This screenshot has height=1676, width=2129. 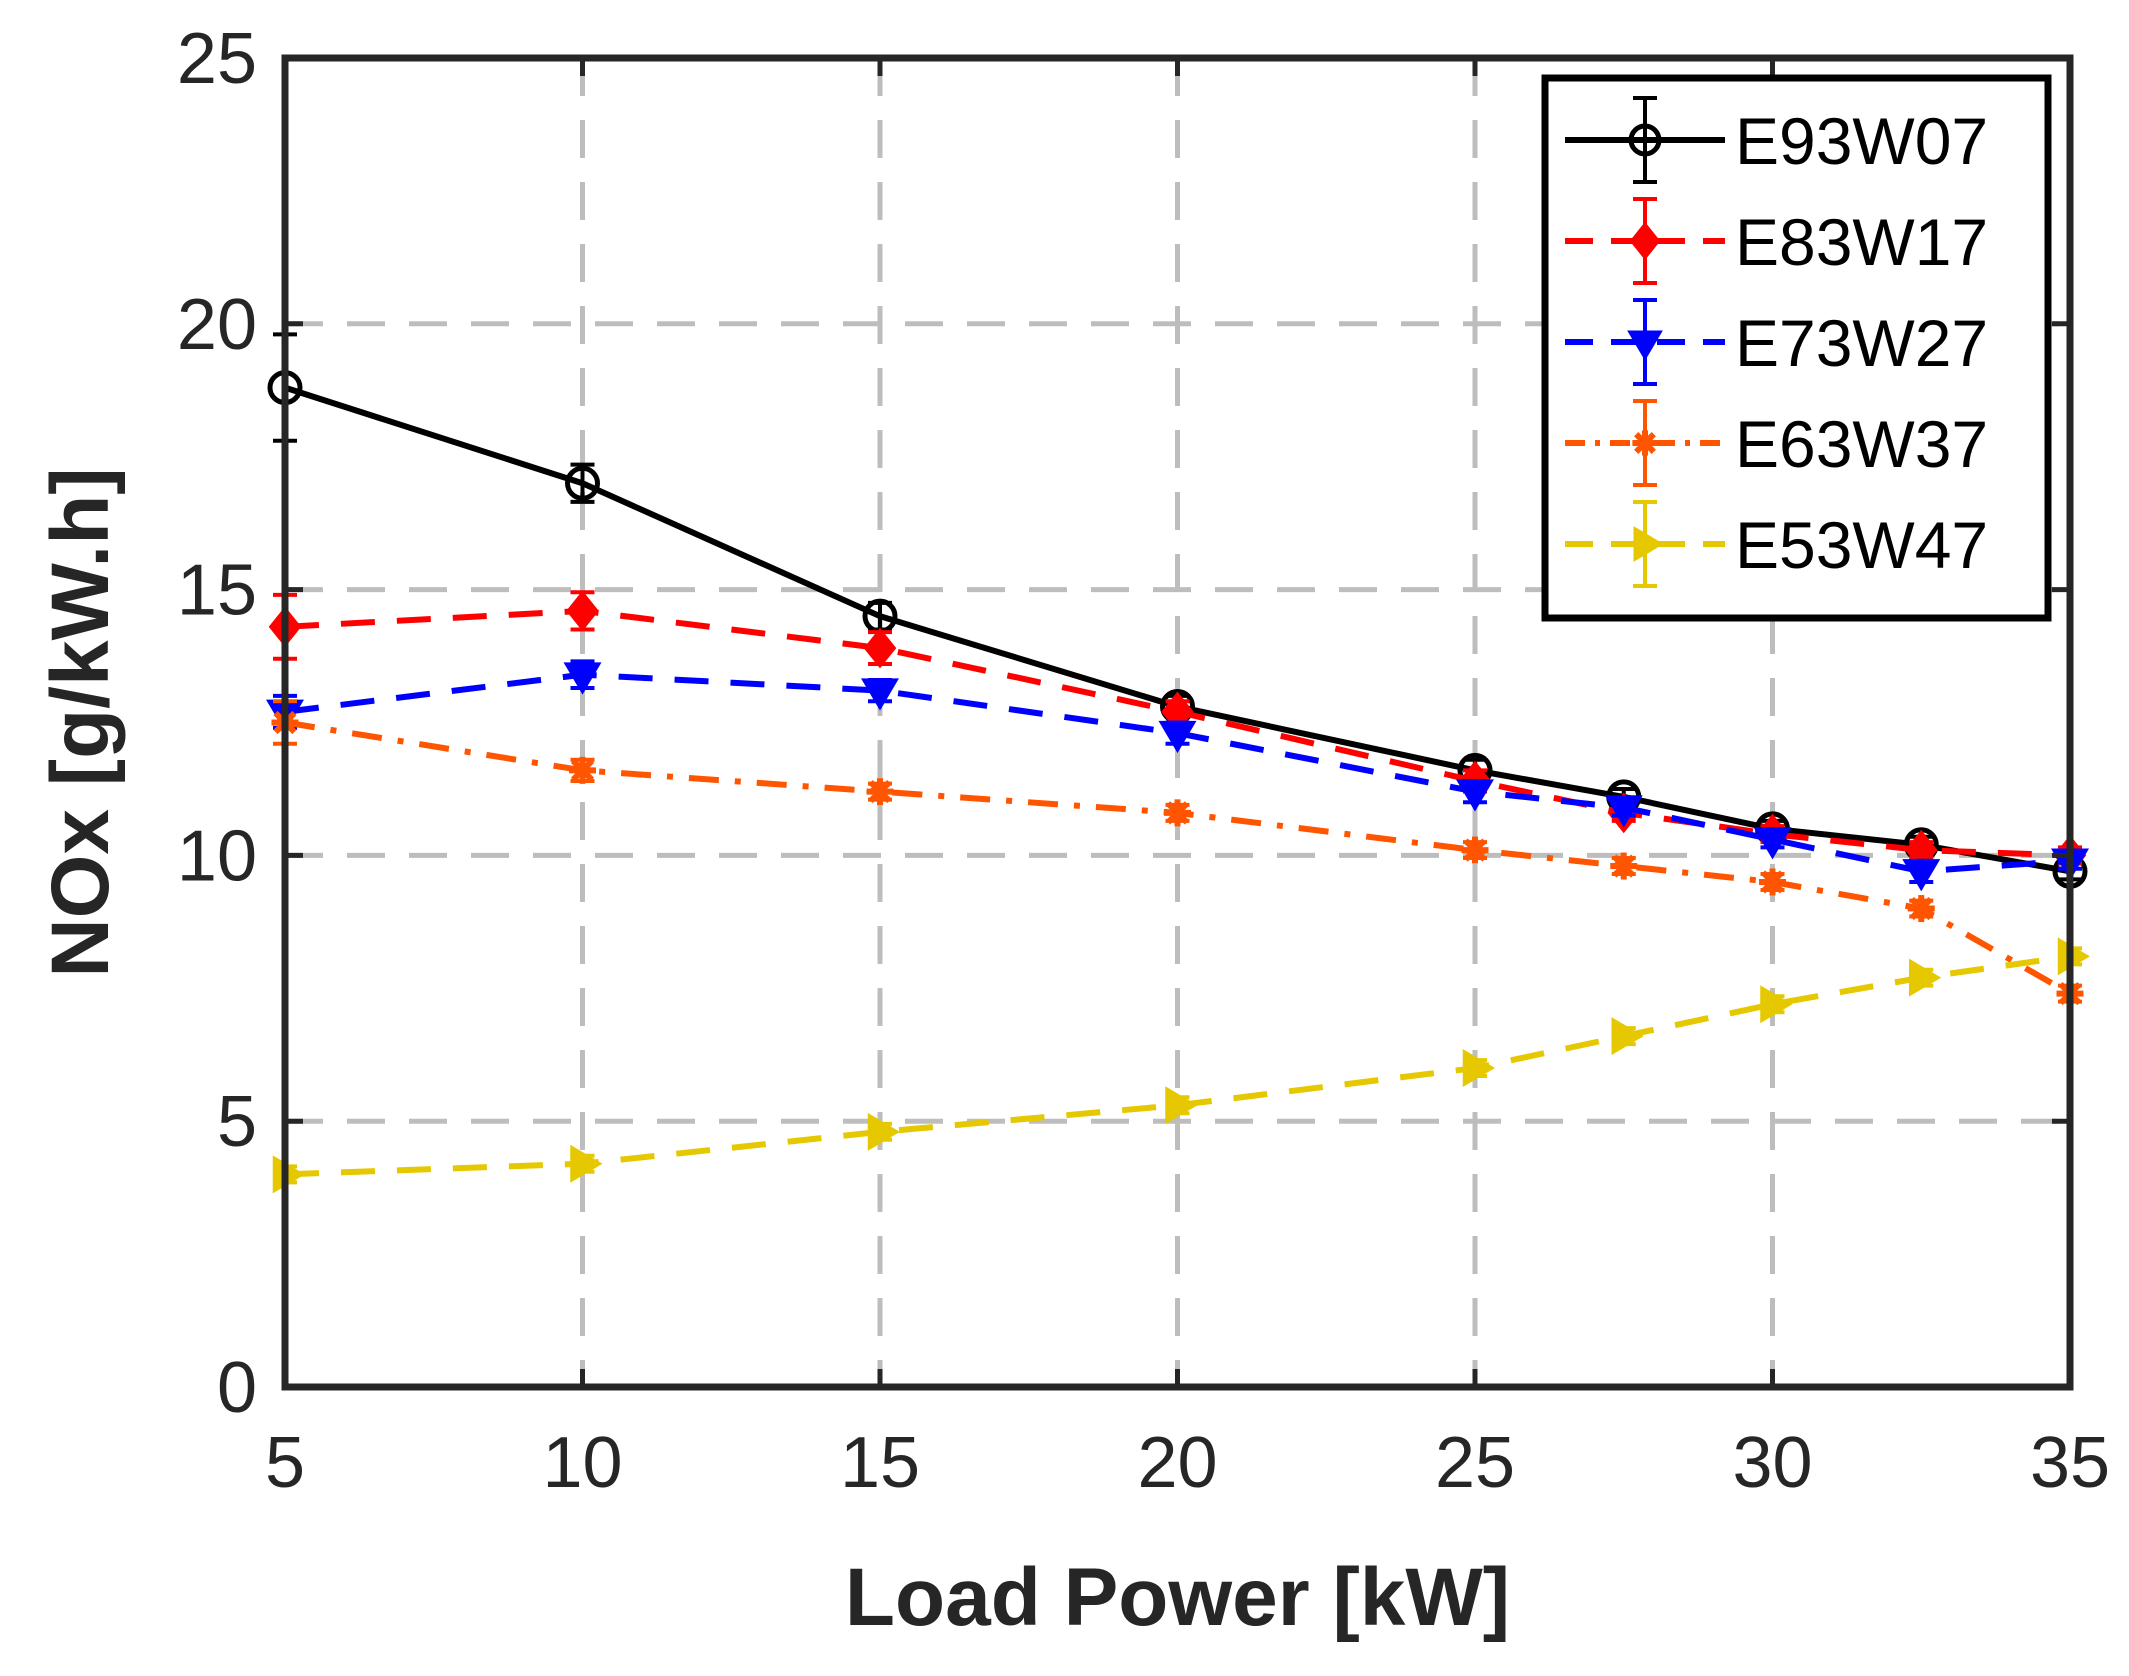 I want to click on x-tick-label: 20, so click(x=1177, y=1463).